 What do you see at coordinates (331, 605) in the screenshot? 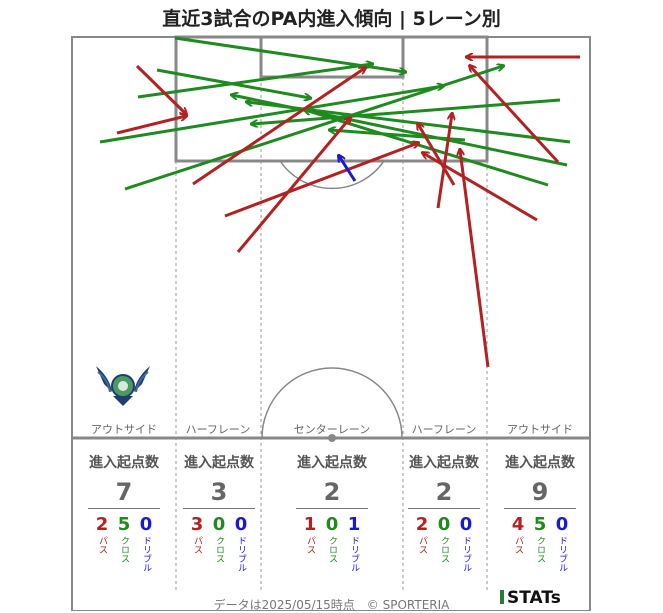
I see `footer-note: データは2025/05/15時点 © SPORTERIA` at bounding box center [331, 605].